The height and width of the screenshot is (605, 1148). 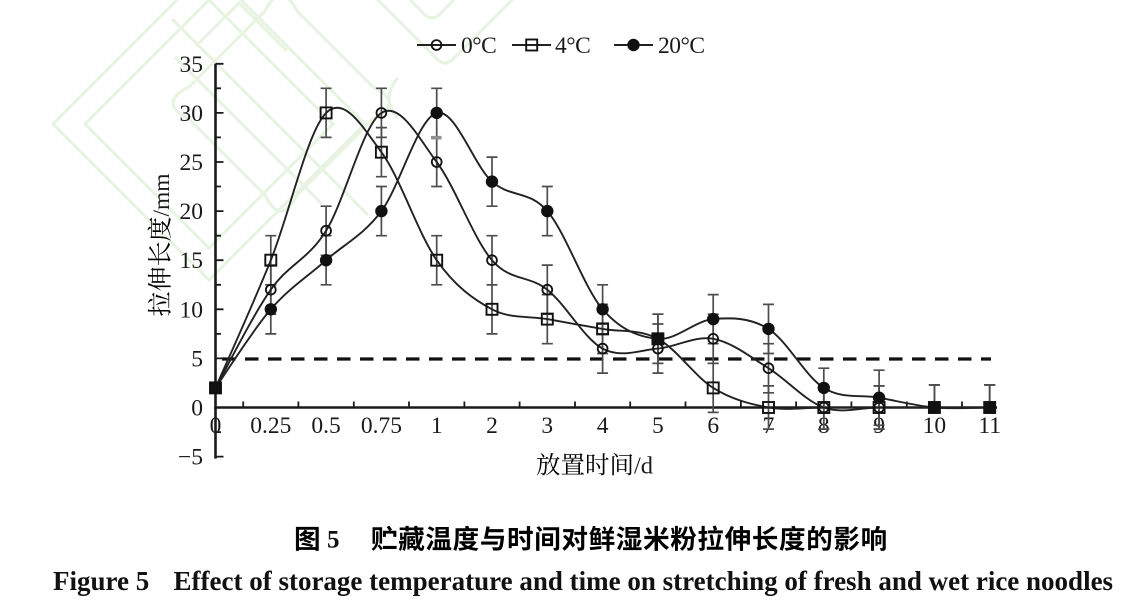 What do you see at coordinates (603, 426) in the screenshot?
I see `svg-text: 4` at bounding box center [603, 426].